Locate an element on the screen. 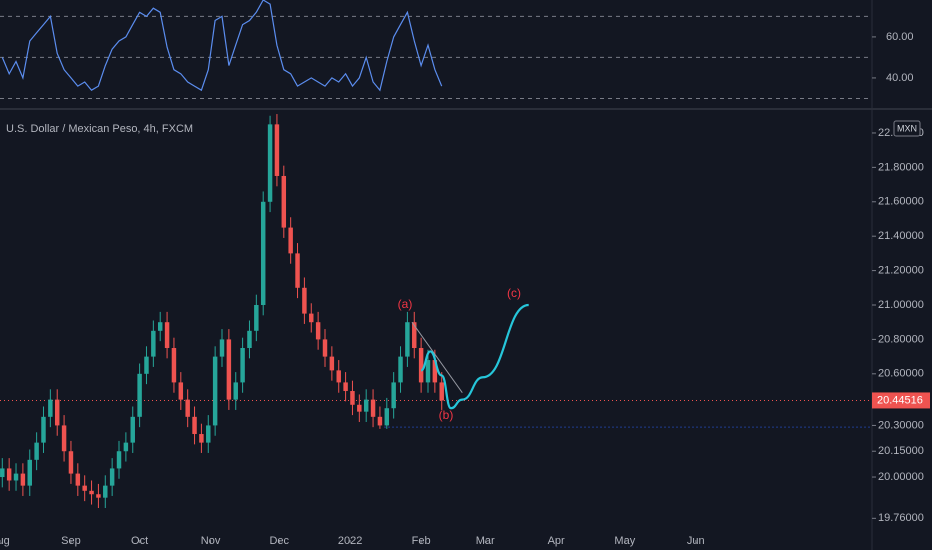 The height and width of the screenshot is (550, 932). last-price-badge is located at coordinates (901, 400).